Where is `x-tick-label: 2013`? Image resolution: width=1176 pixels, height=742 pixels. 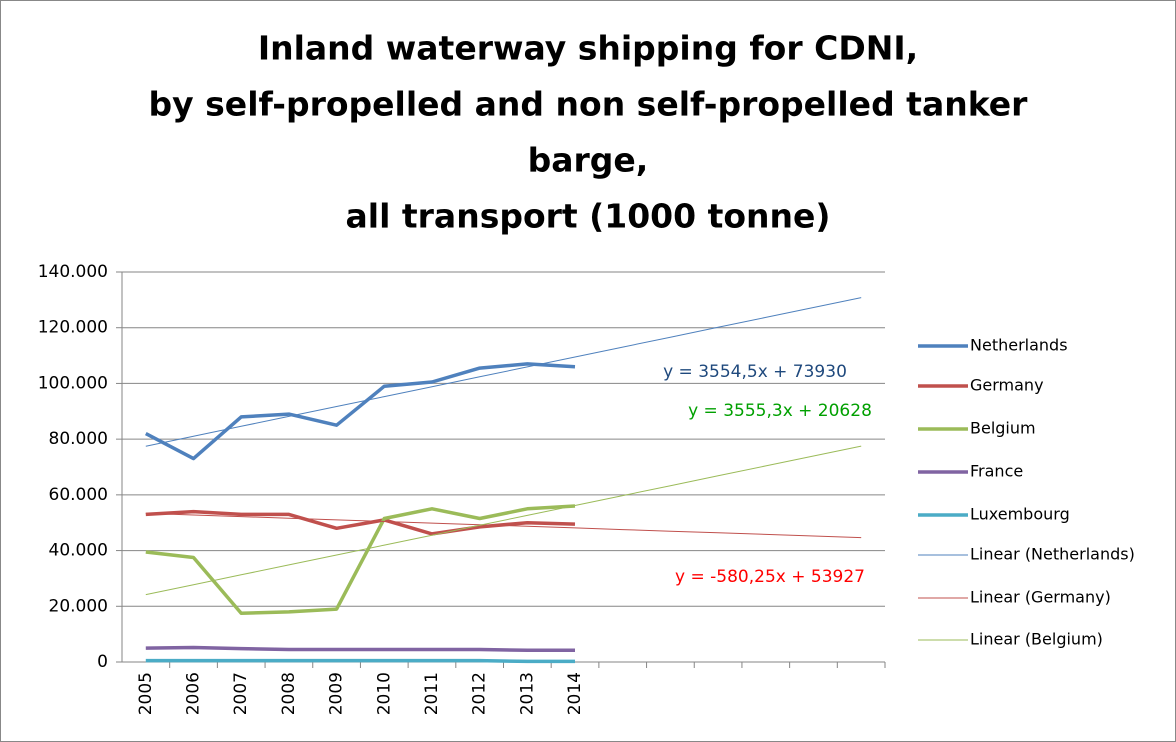
x-tick-label: 2013 is located at coordinates (527, 693).